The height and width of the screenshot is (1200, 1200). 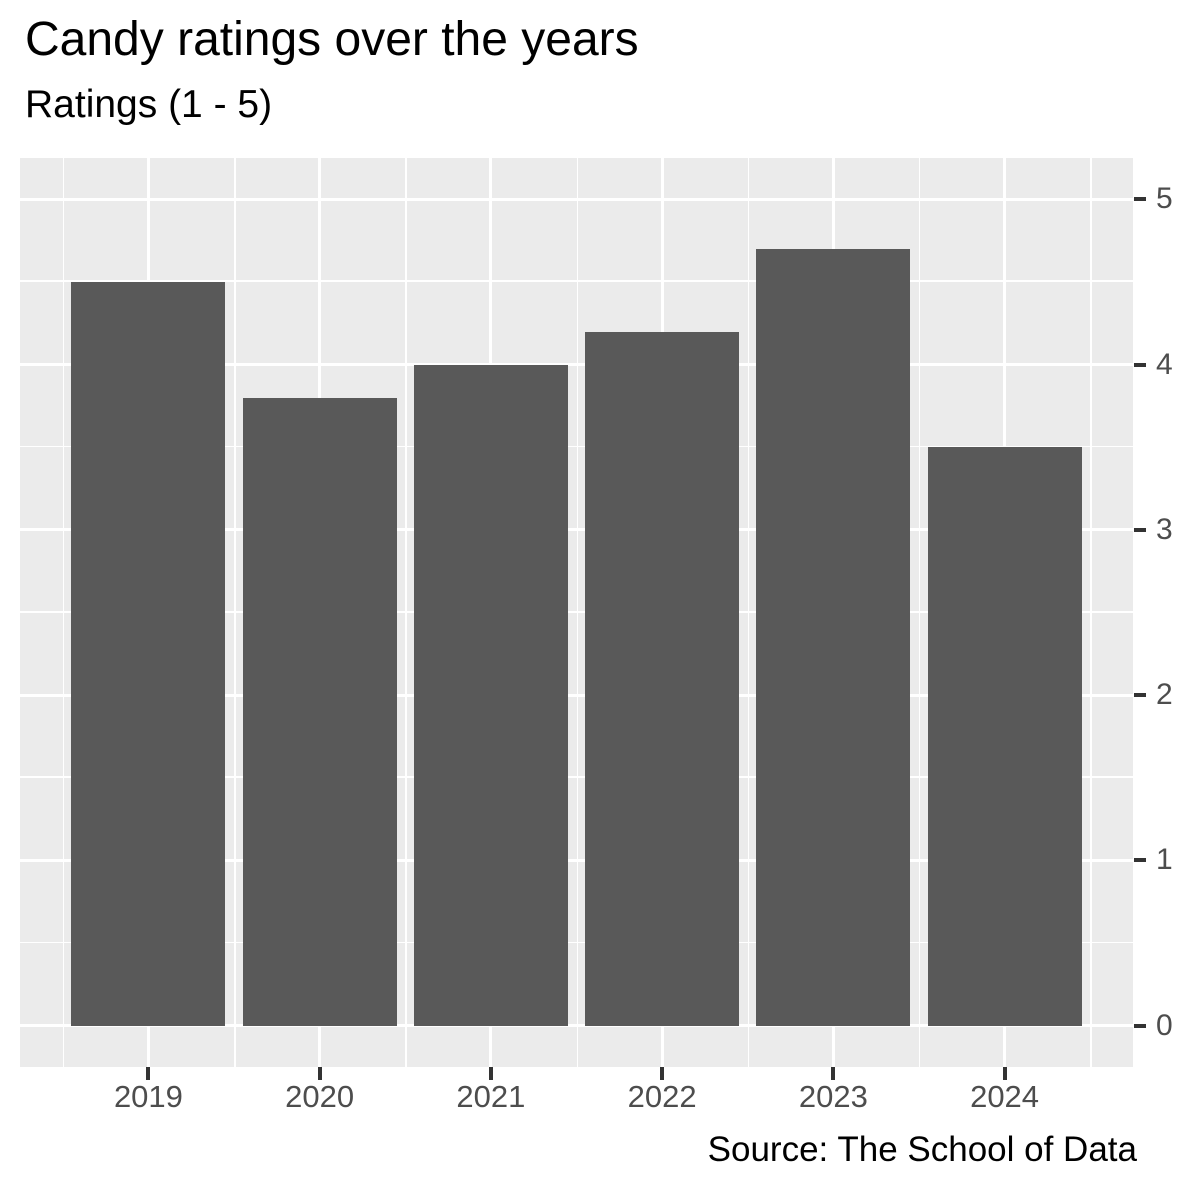 I want to click on chart-subtitle: Ratings (1 - 5), so click(x=149, y=104).